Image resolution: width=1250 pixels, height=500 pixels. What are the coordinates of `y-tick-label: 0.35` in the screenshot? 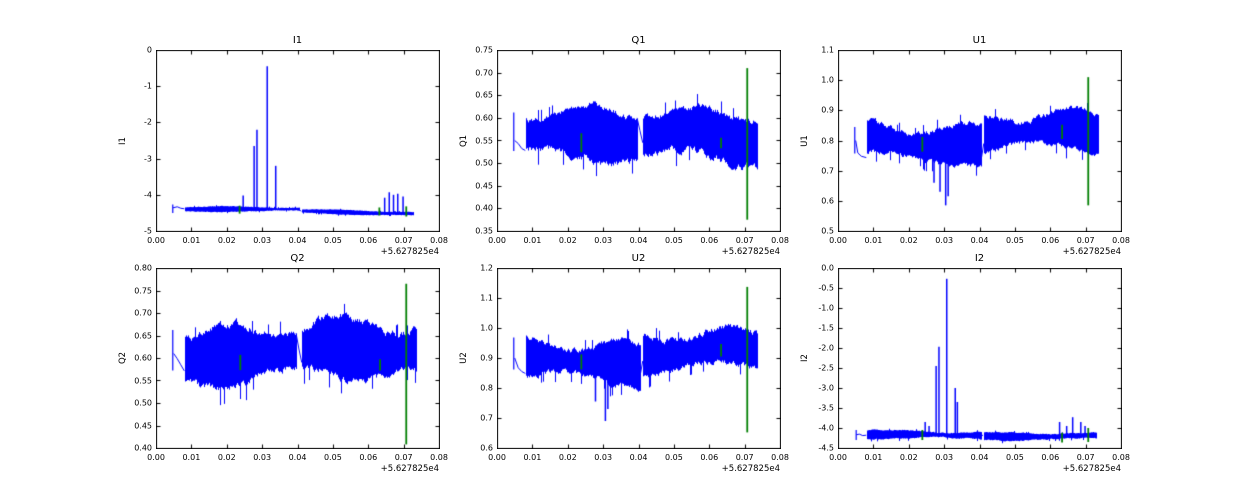 It's located at (484, 231).